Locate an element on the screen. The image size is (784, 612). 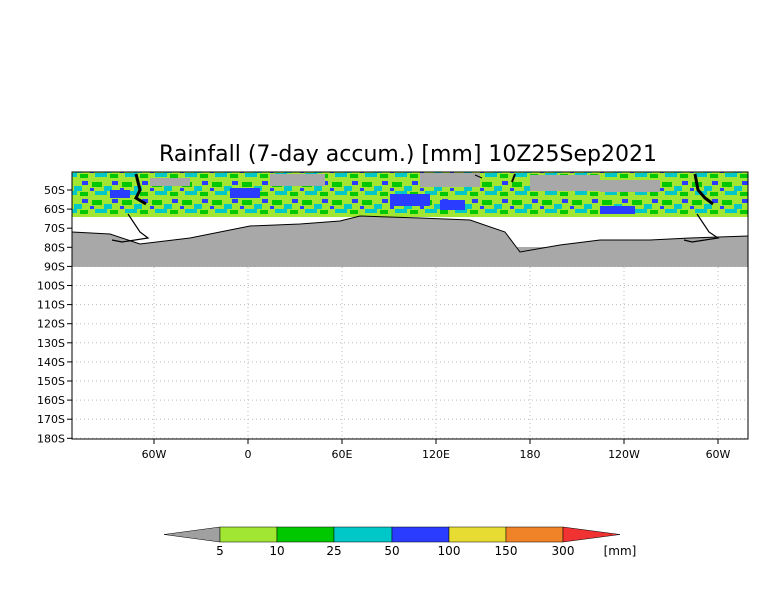
polar-masked-band is located at coordinates (410, 257).